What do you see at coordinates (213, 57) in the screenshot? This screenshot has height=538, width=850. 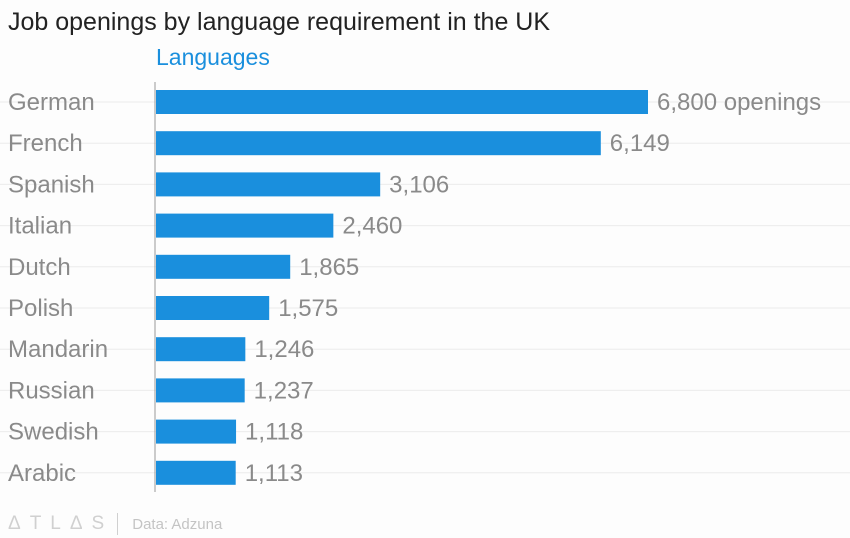 I see `legend-label: Languages` at bounding box center [213, 57].